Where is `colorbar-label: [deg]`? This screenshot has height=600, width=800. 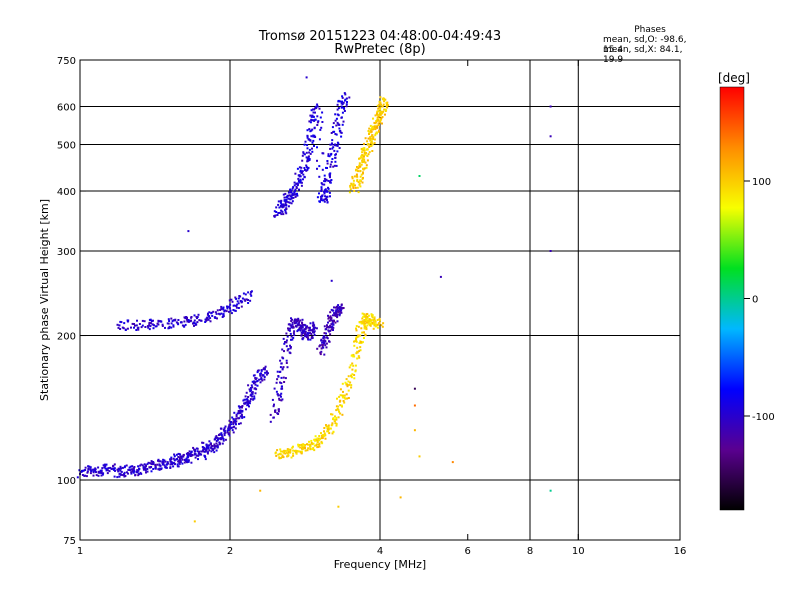 colorbar-label: [deg] is located at coordinates (734, 78).